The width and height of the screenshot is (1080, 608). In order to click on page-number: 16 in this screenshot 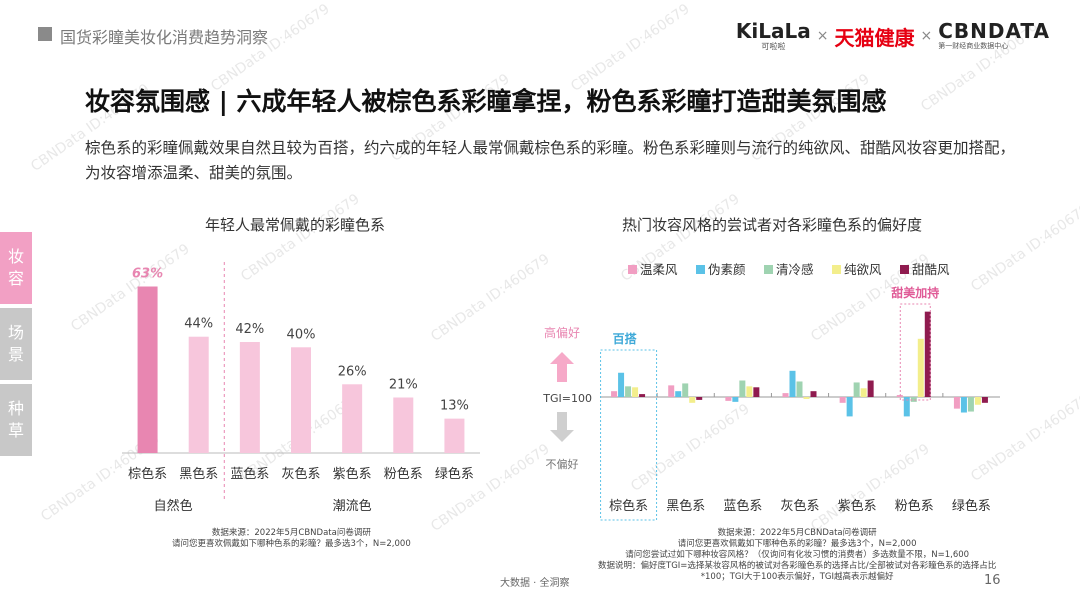, I will do `click(992, 580)`.